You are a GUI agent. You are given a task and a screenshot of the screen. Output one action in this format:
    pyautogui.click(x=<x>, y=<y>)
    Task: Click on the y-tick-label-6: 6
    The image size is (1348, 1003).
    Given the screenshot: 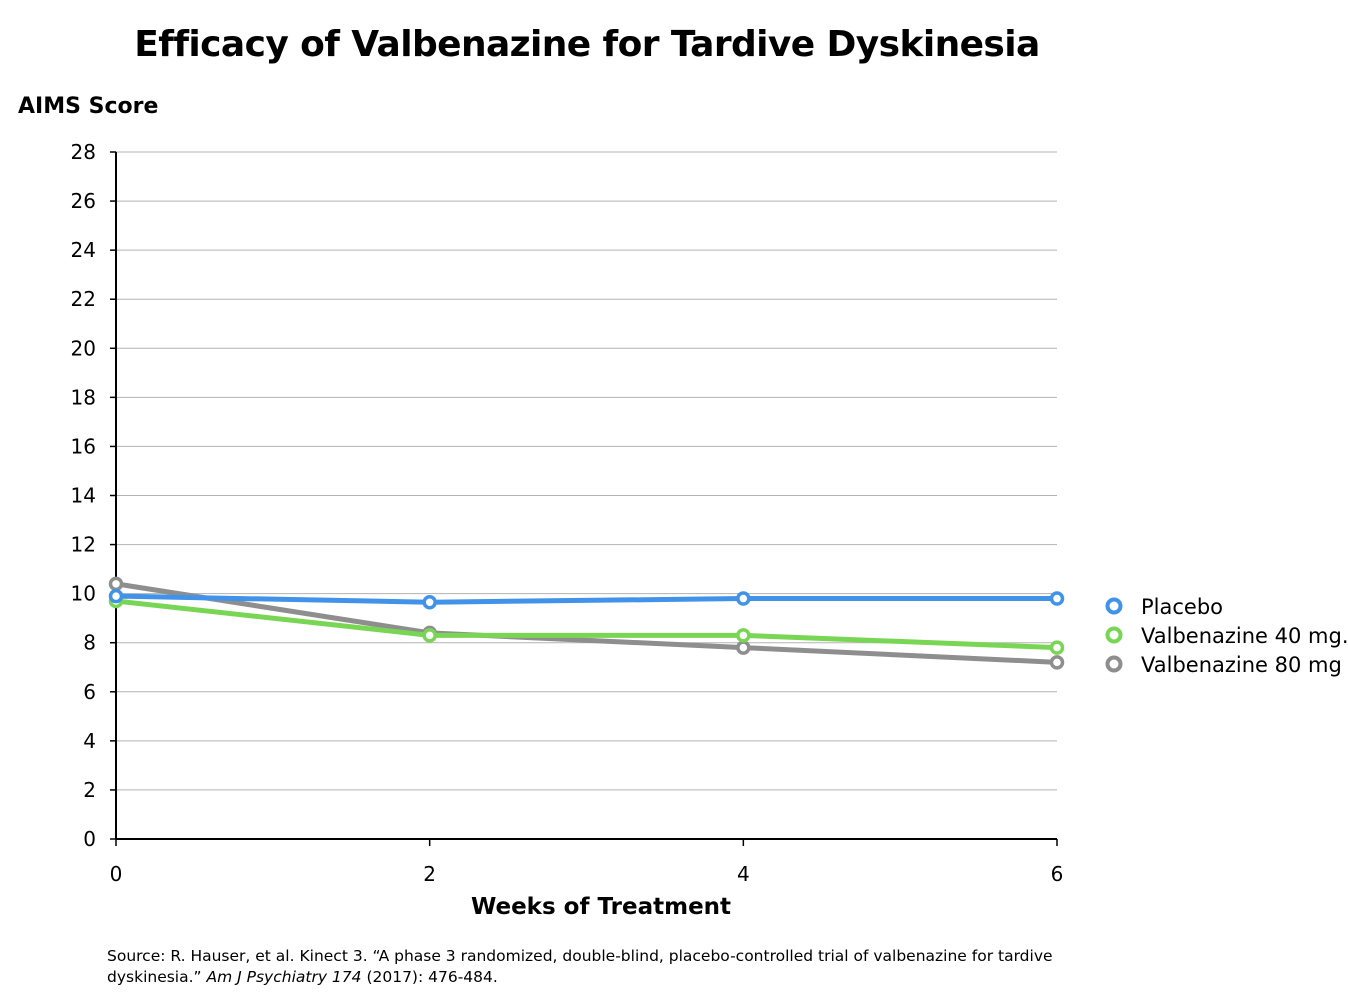 What is the action you would take?
    pyautogui.click(x=89, y=692)
    